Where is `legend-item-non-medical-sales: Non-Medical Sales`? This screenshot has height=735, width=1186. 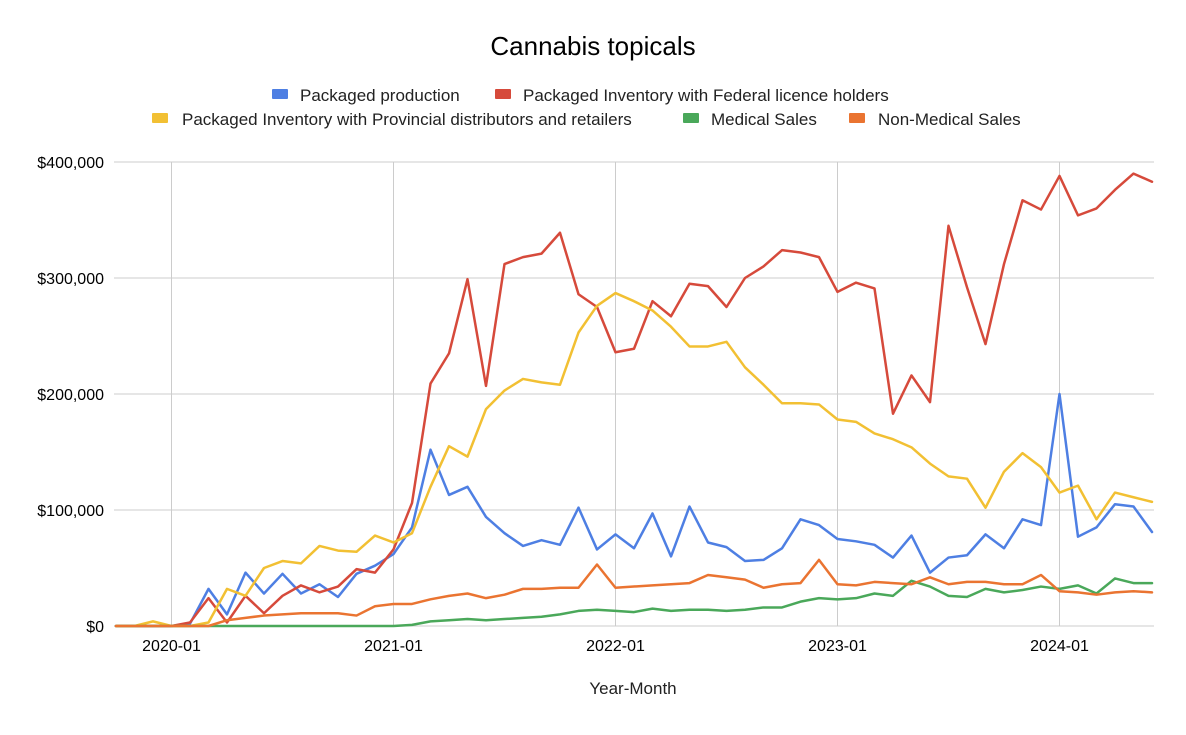
legend-item-non-medical-sales: Non-Medical Sales is located at coordinates (935, 119).